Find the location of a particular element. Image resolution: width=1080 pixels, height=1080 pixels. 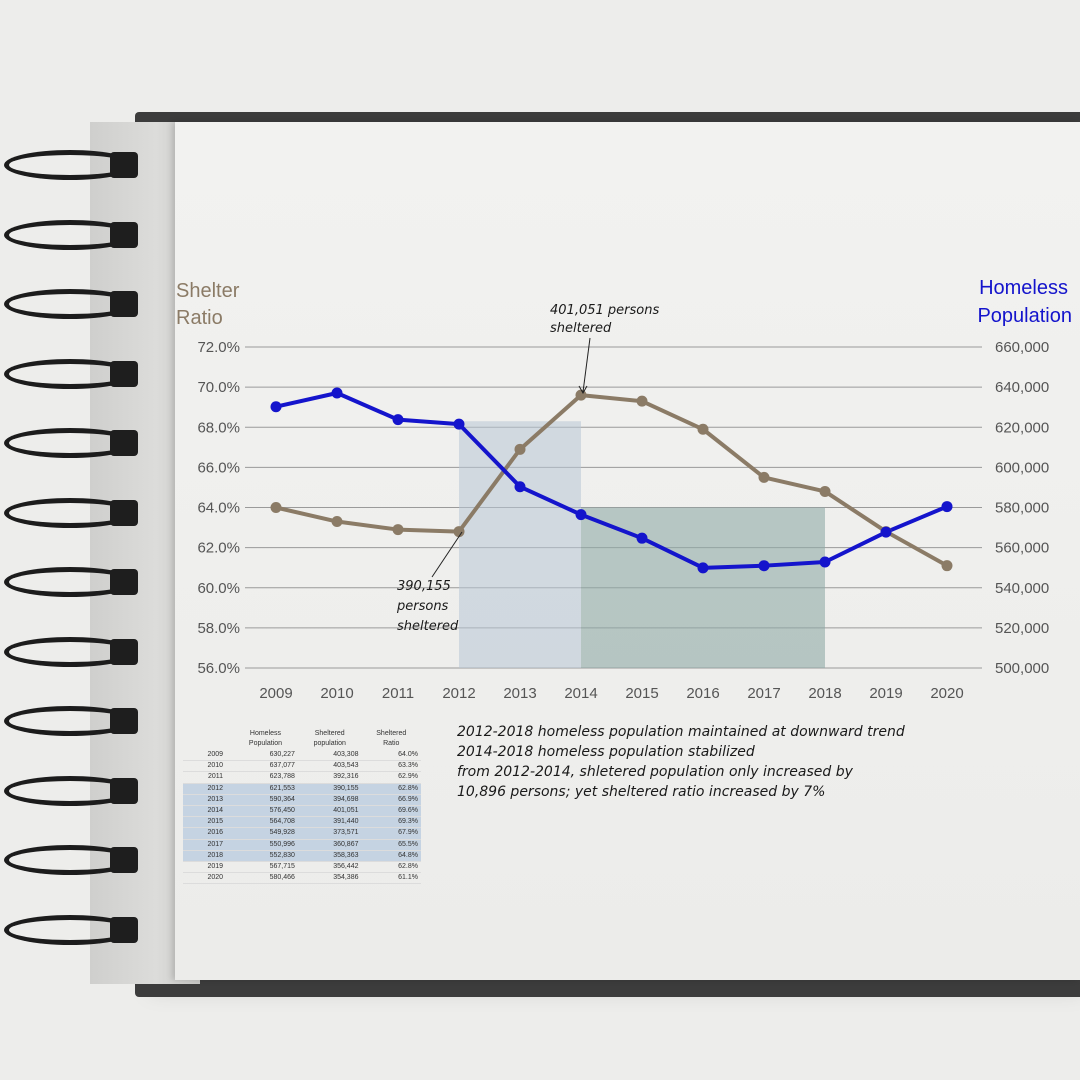

table-cell: 2018 is located at coordinates (208, 856).